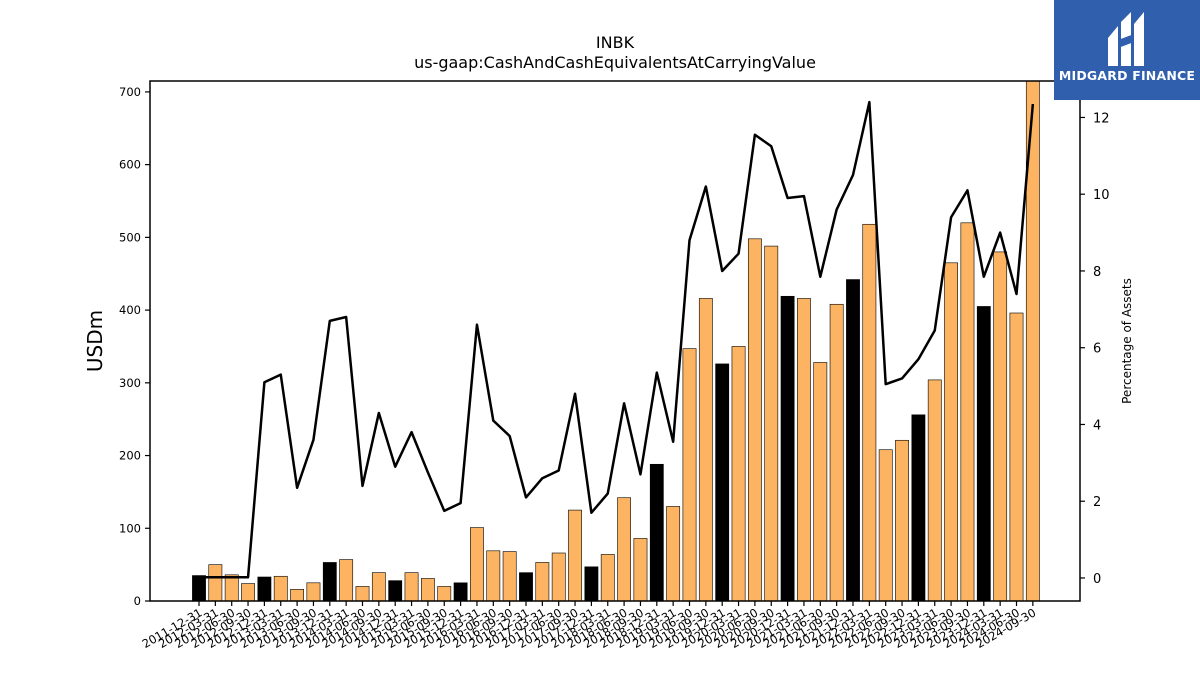 The width and height of the screenshot is (1200, 675). I want to click on y2-tick-label: 10, so click(1101, 195).